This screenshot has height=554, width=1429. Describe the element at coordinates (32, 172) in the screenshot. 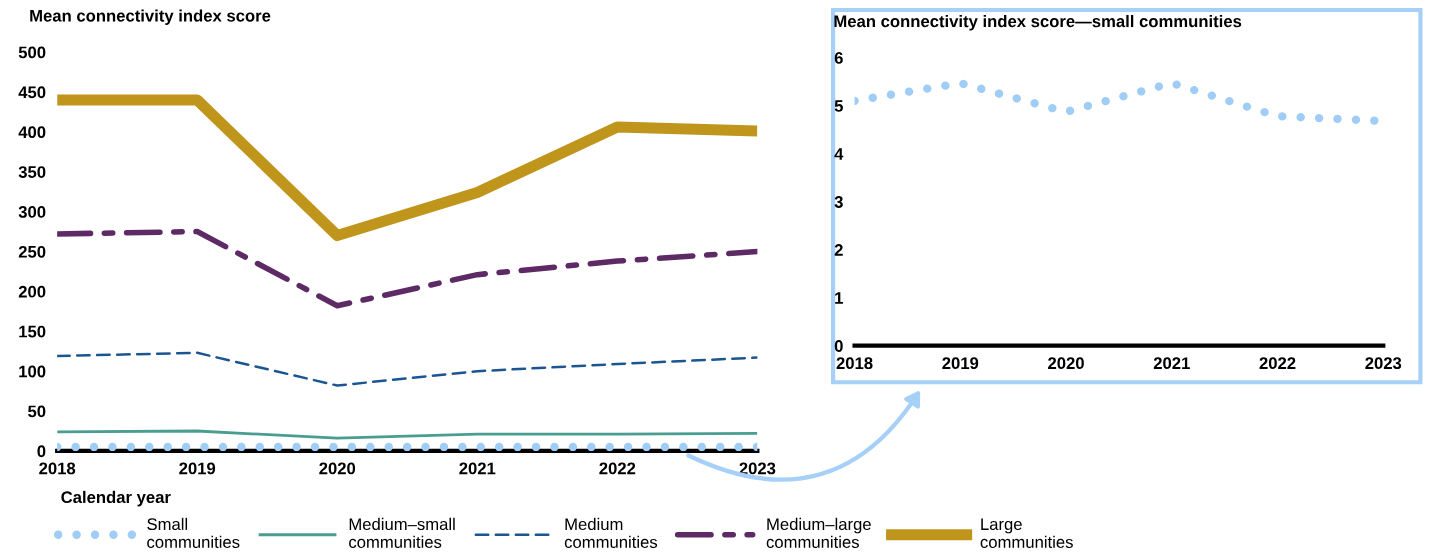

I see `y-tick-label: 350` at that location.